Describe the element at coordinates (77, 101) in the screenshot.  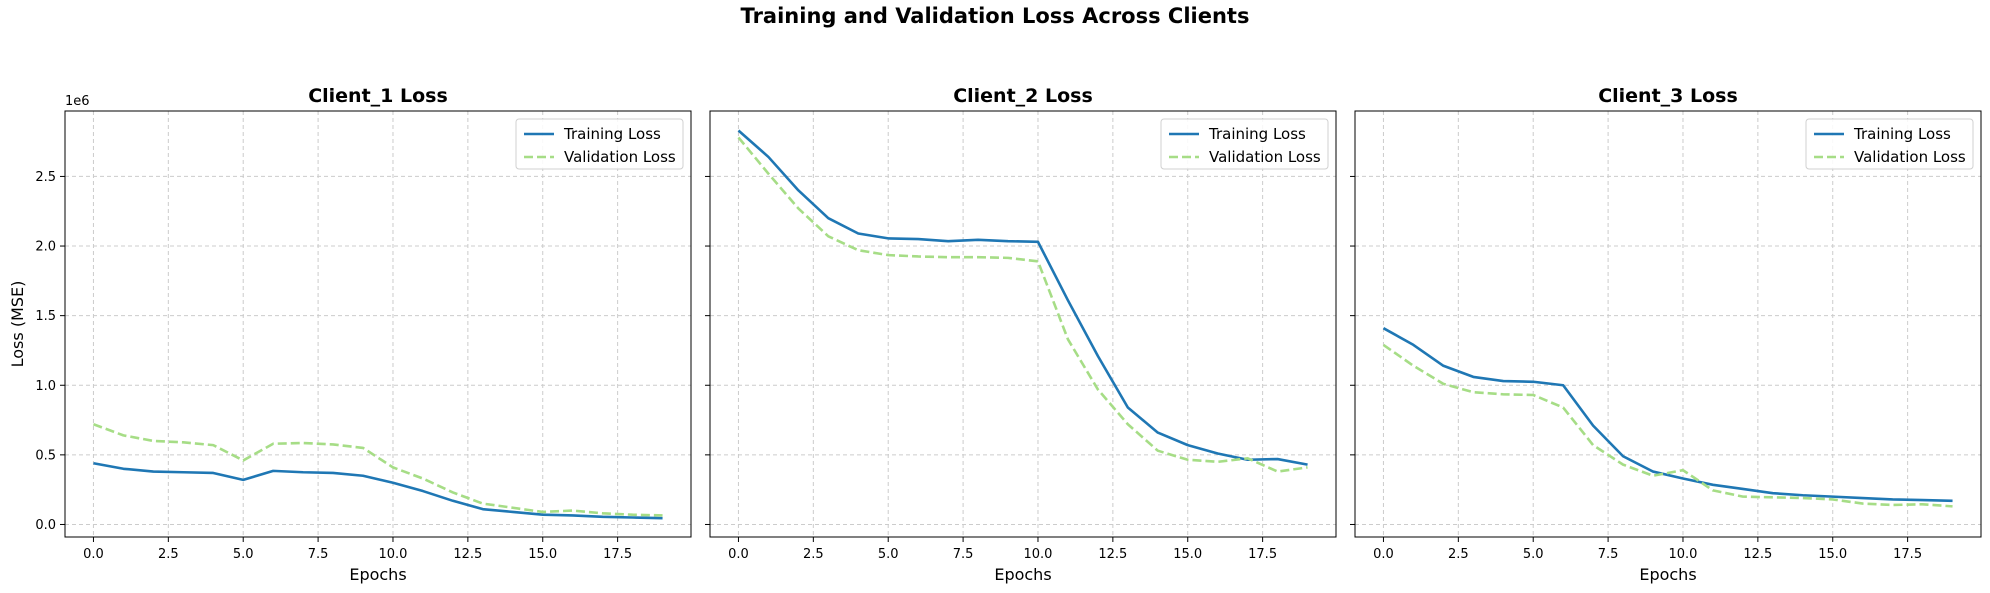
I see `y-scale-offset: 1e6` at that location.